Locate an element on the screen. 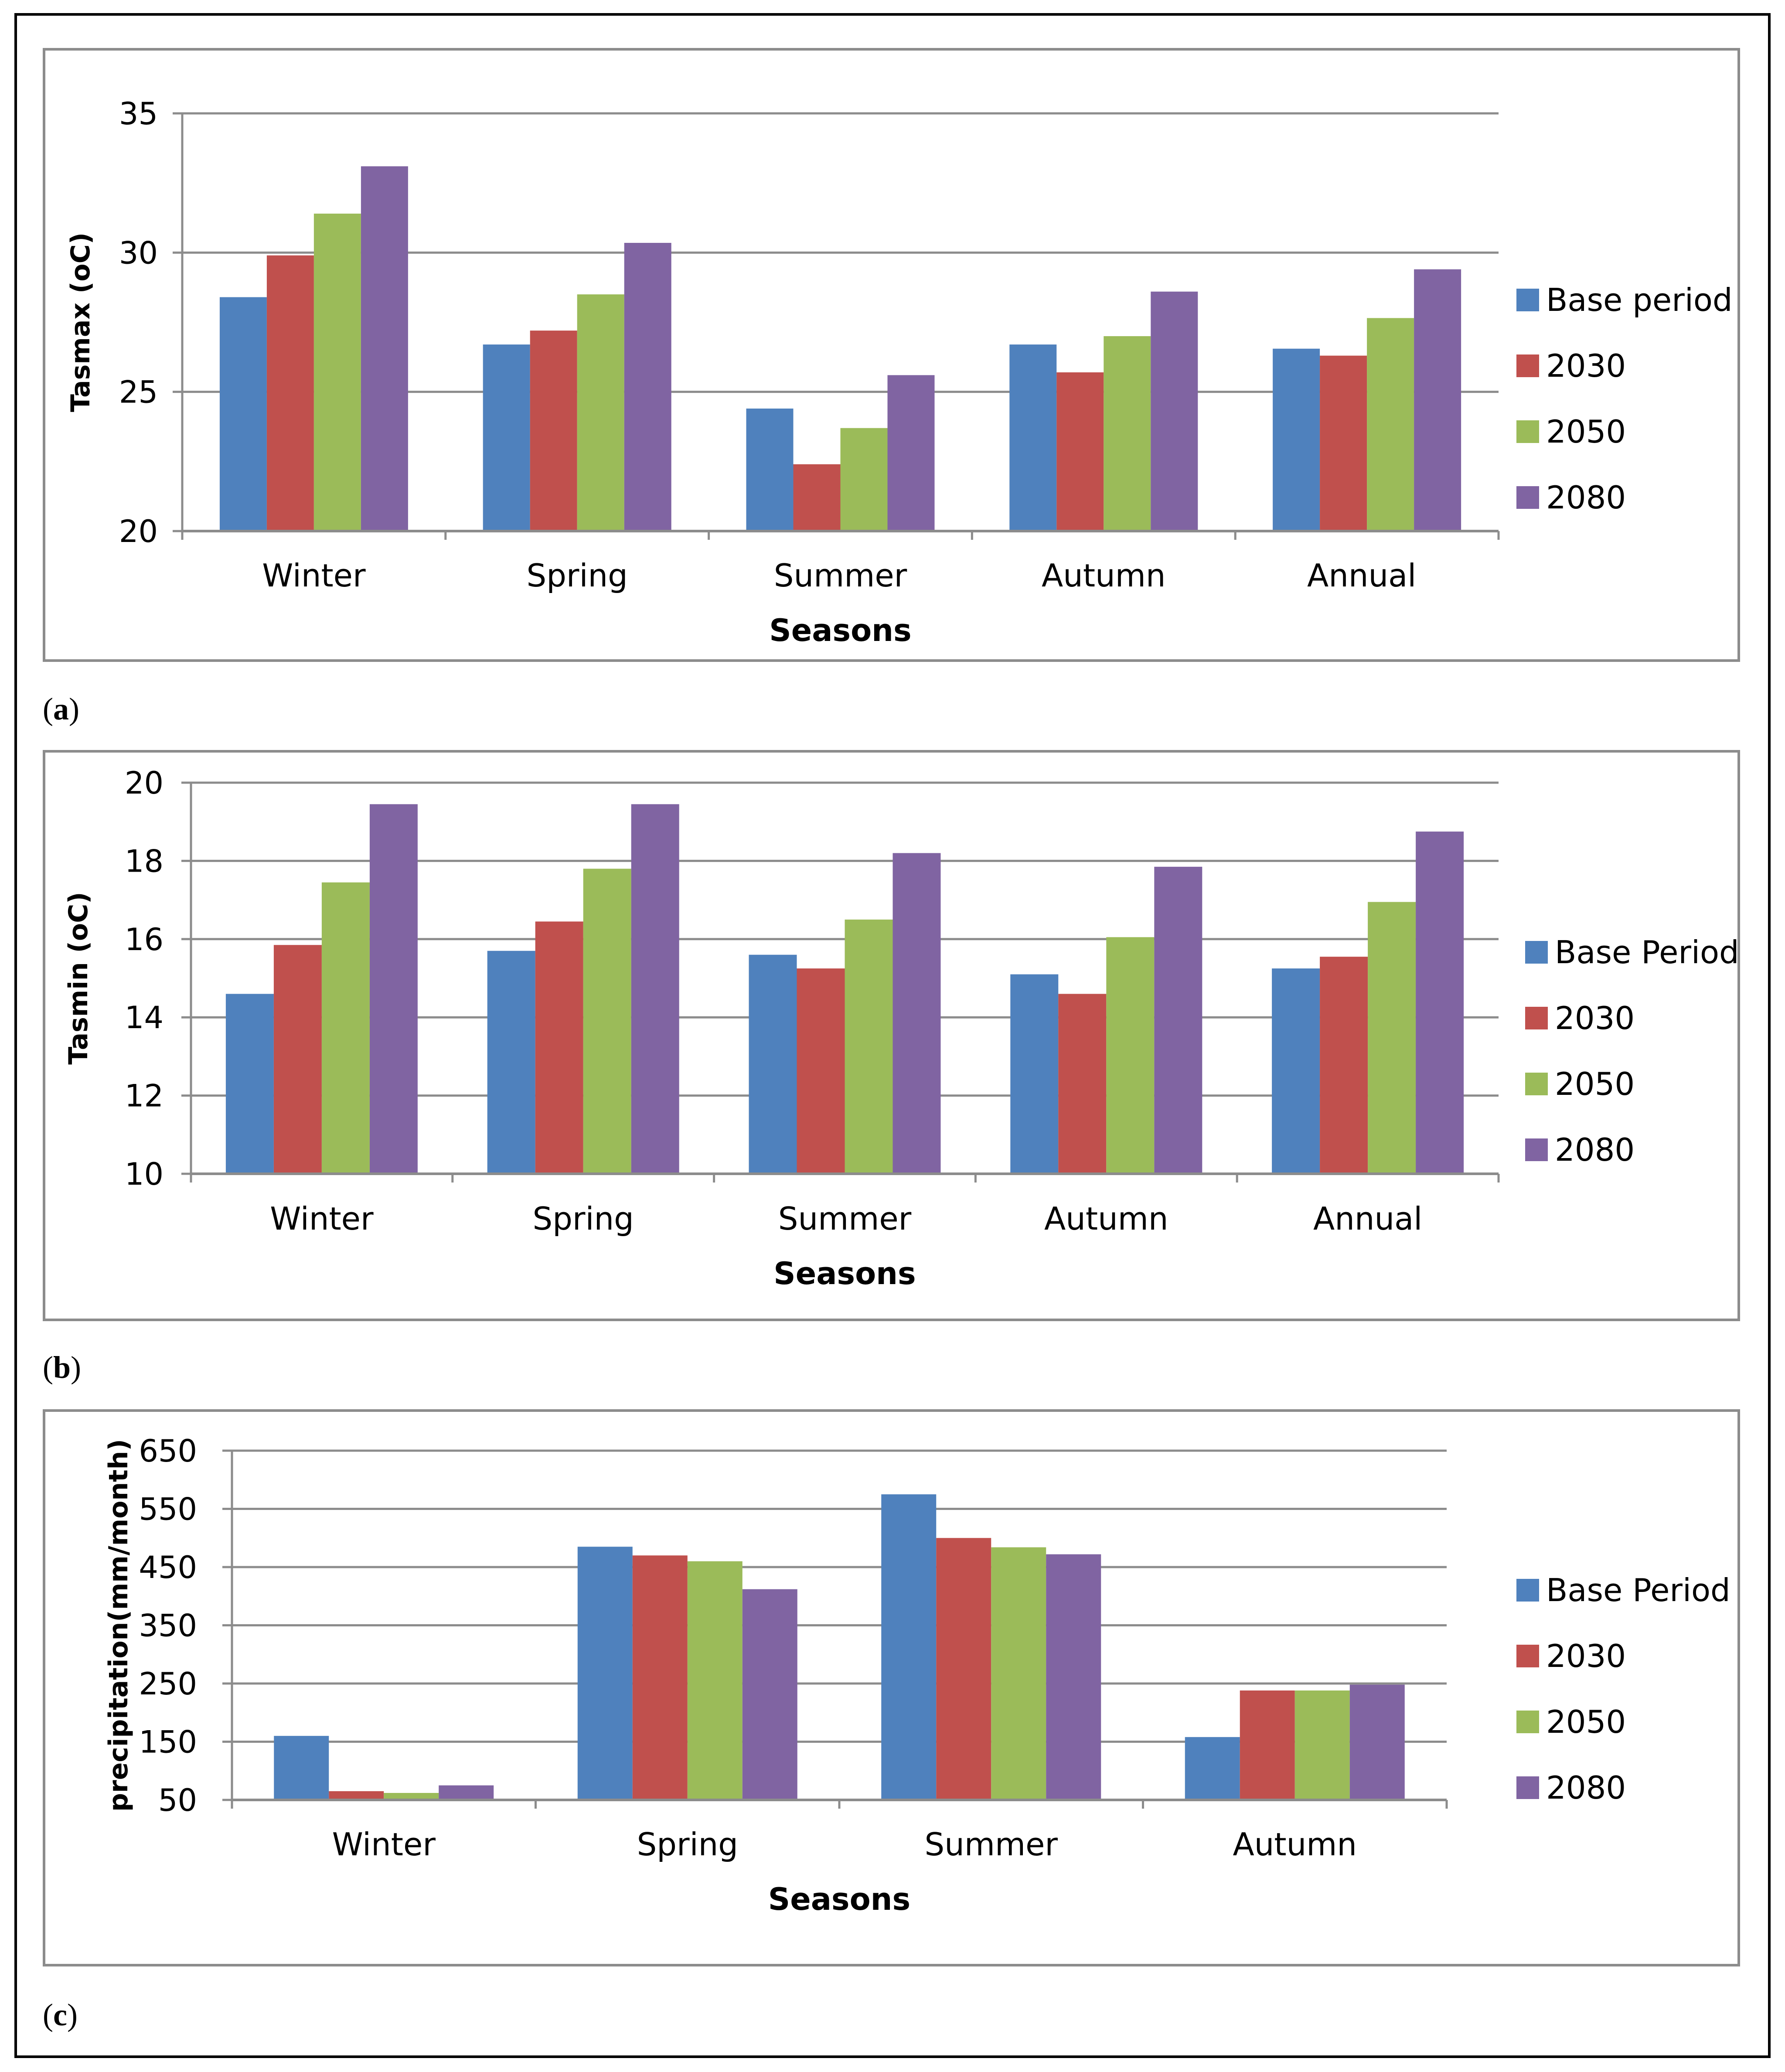  y-tick-label: 550 is located at coordinates (168, 1509).